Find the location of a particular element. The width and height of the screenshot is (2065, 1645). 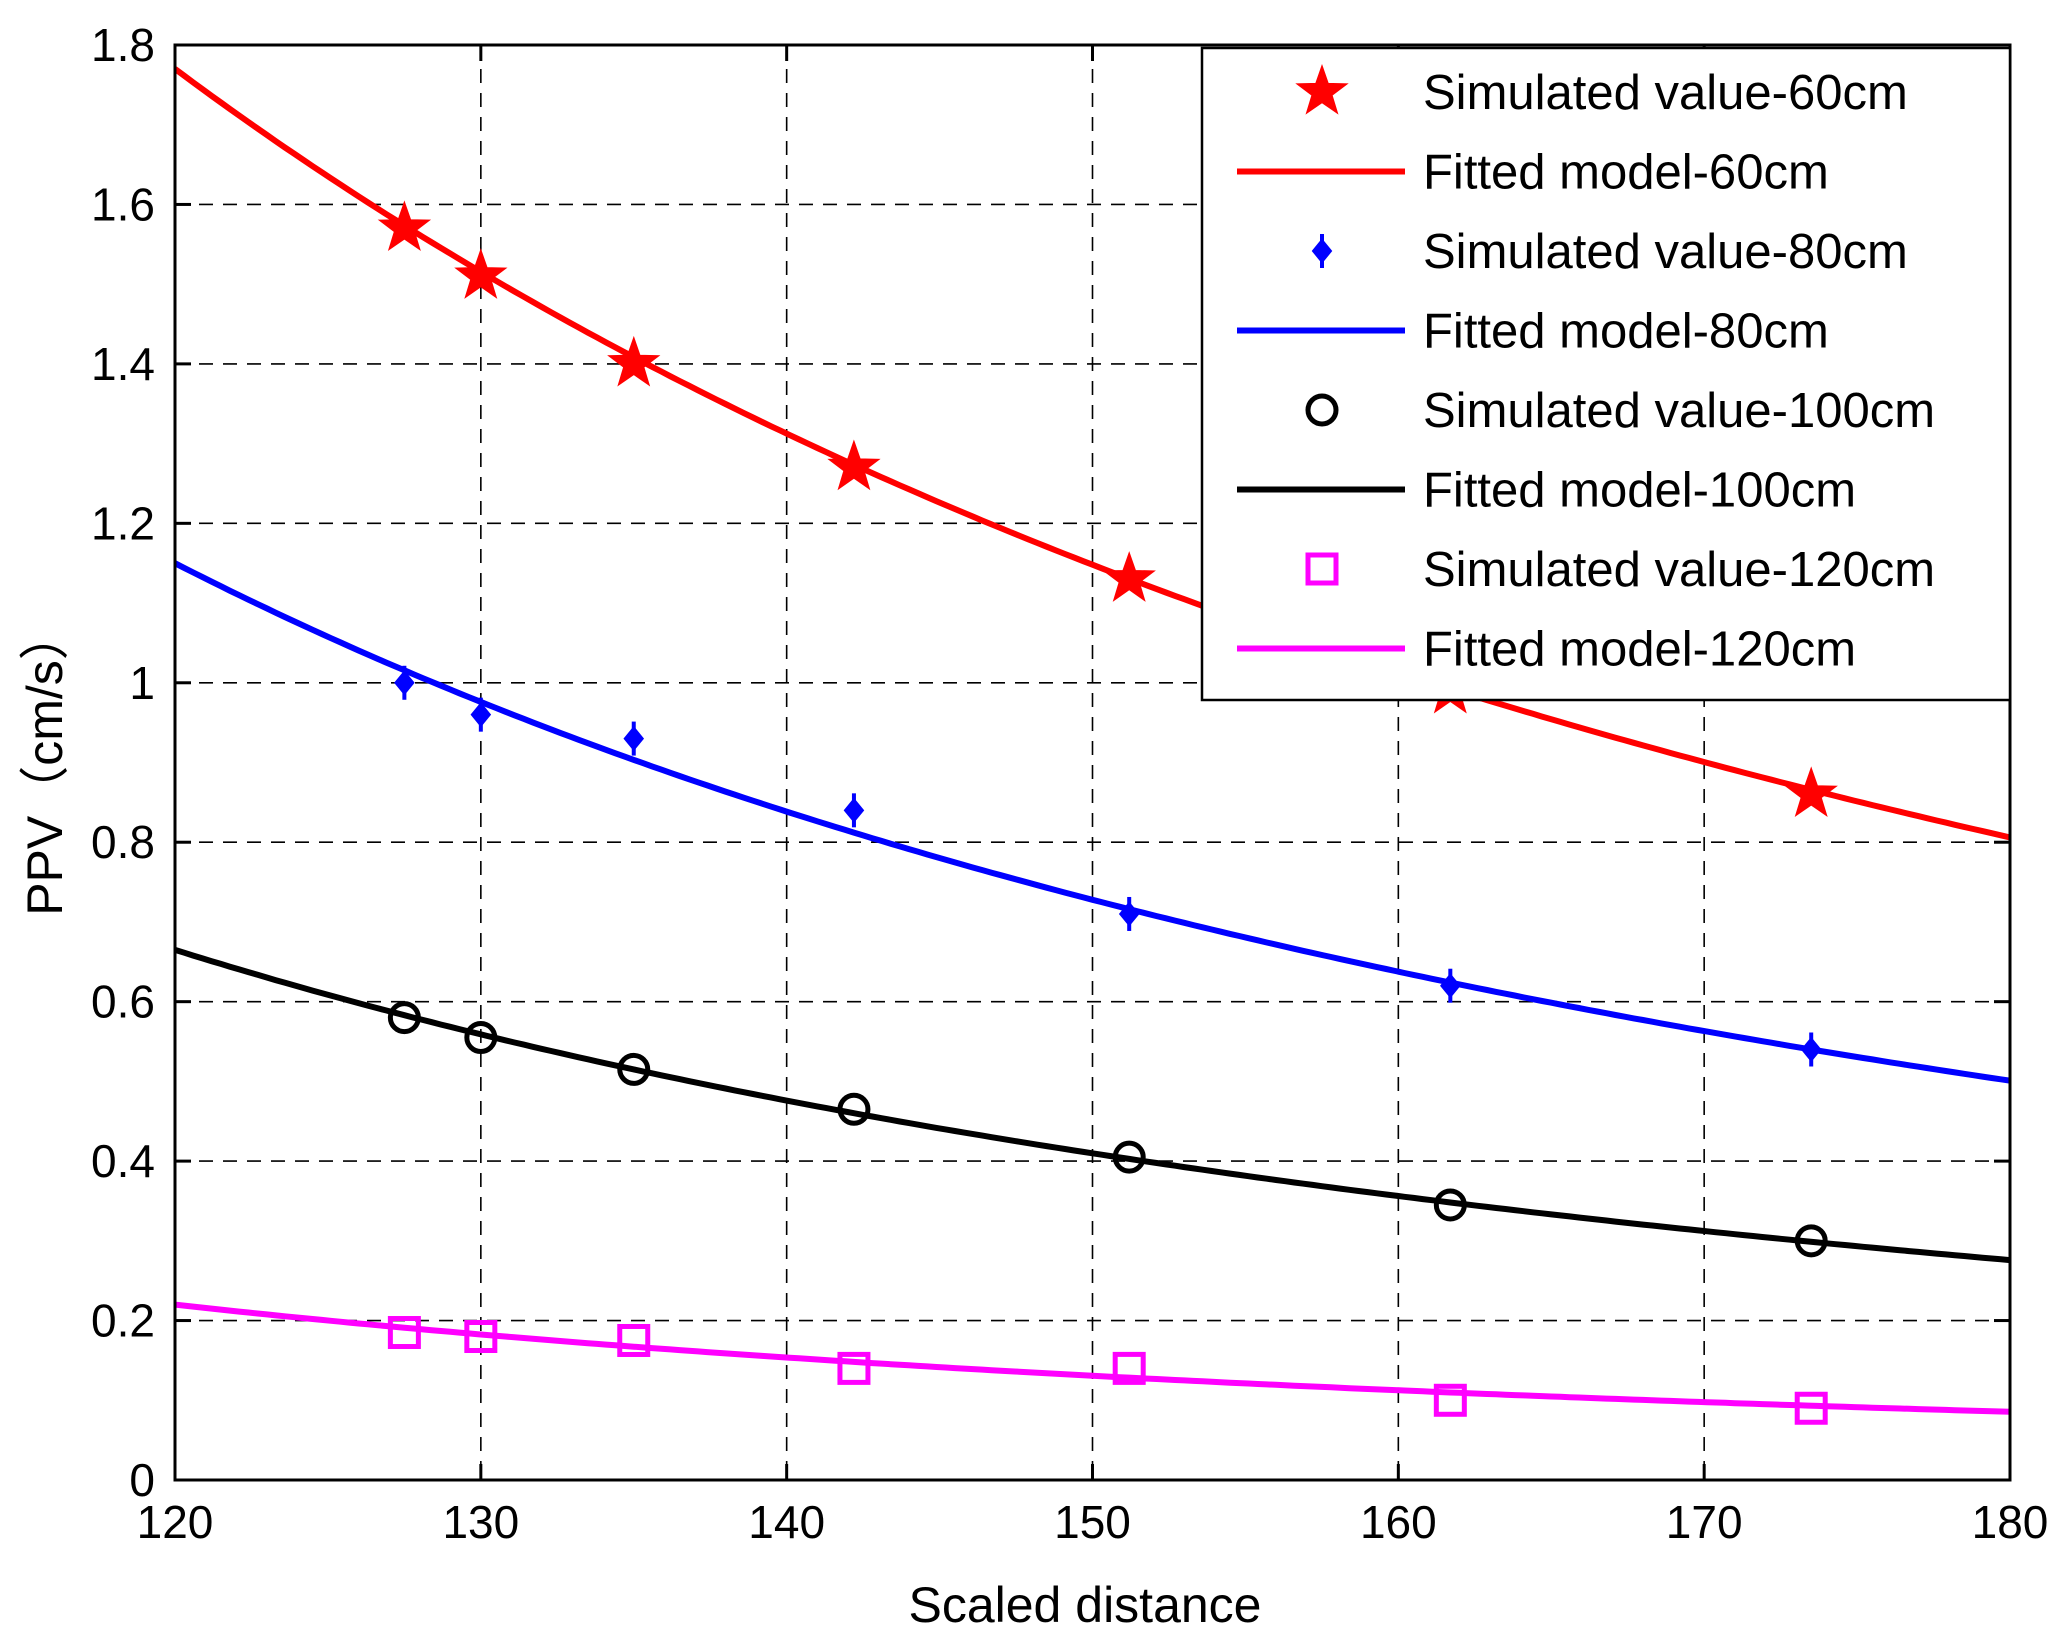

x-tick-label: 180 is located at coordinates (2010, 1522).